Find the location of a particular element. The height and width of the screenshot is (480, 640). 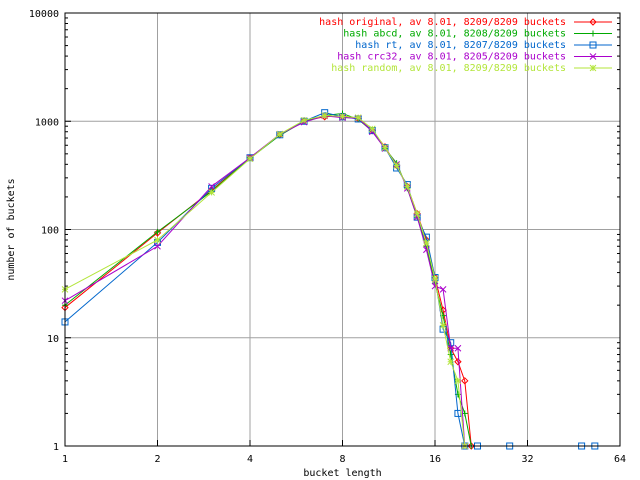

x-tick-label: 16 is located at coordinates (435, 459).